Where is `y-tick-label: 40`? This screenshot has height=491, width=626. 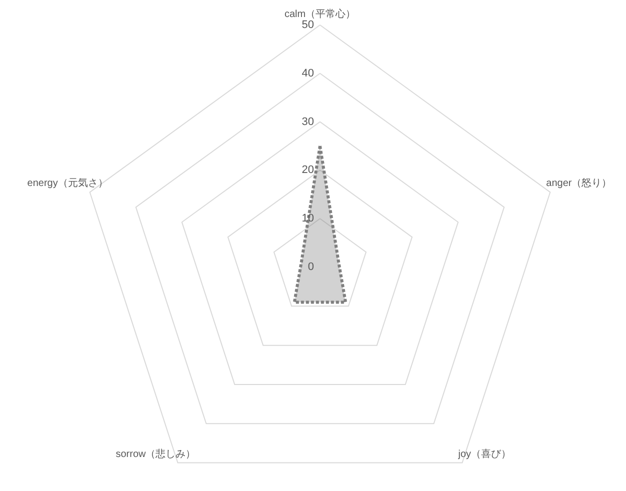 y-tick-label: 40 is located at coordinates (308, 73).